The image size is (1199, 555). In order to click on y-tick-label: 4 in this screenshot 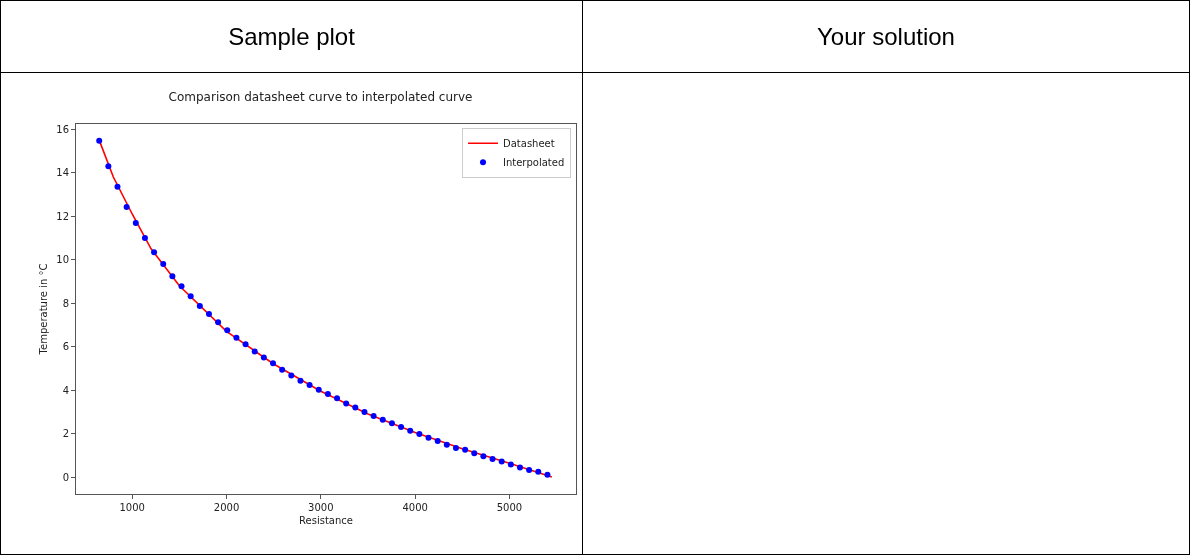, I will do `click(65, 390)`.